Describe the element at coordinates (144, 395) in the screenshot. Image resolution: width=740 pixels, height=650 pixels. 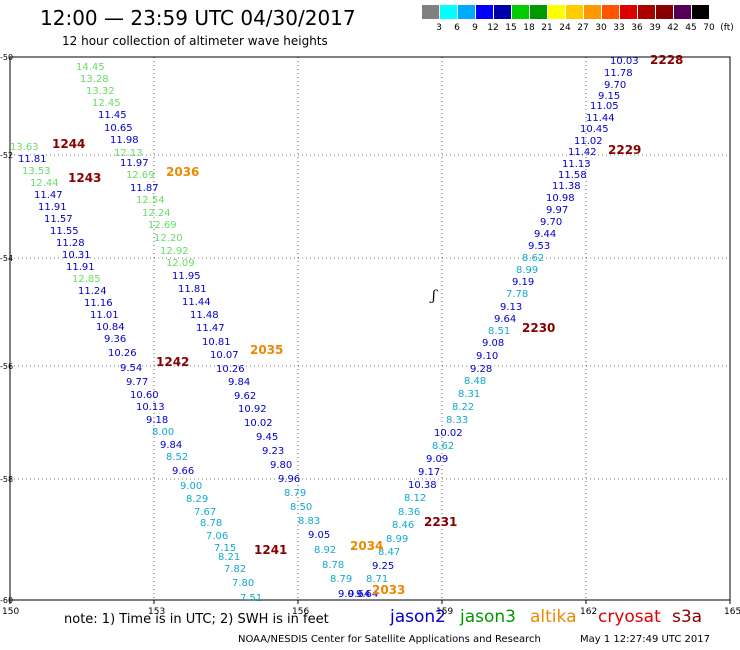
I see `wave-height-obs: 10.60` at that location.